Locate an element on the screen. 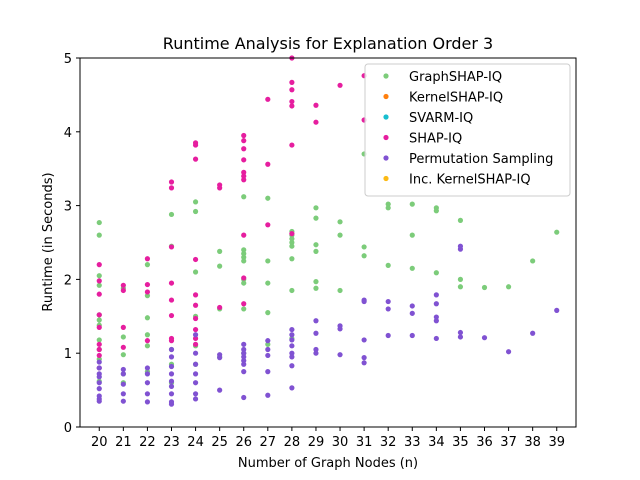 The height and width of the screenshot is (480, 640). legend-label: SVARM-IQ is located at coordinates (441, 118).